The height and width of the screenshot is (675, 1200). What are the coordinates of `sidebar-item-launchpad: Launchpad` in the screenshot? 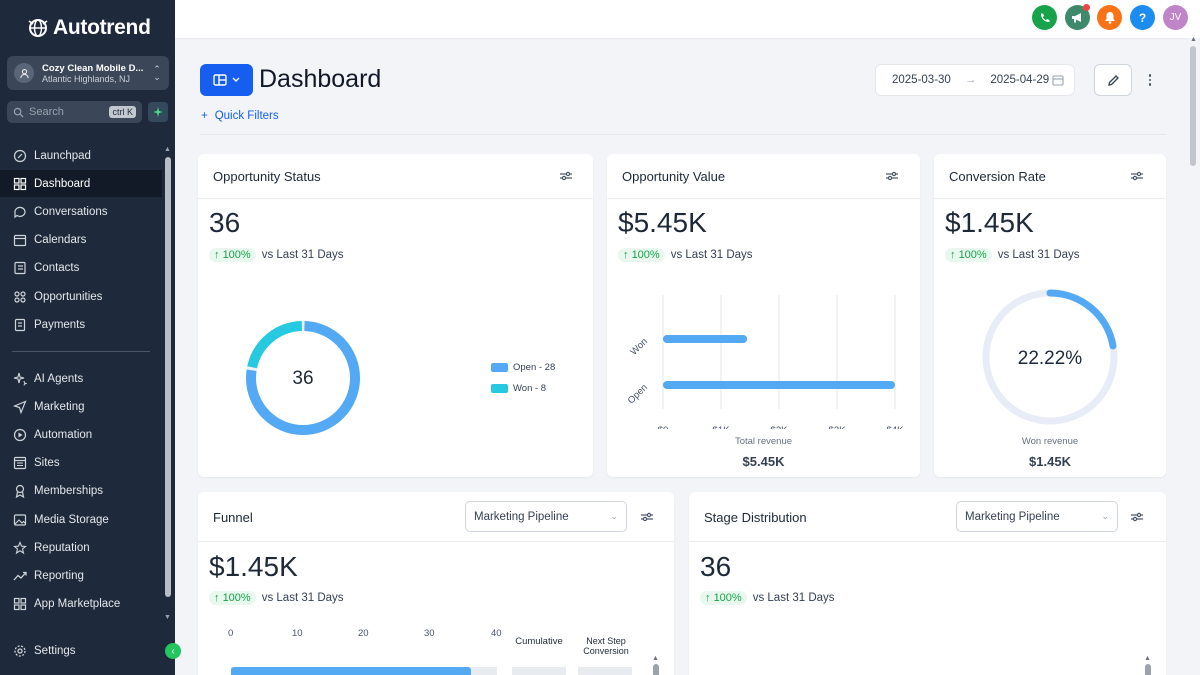 It's located at (81, 155).